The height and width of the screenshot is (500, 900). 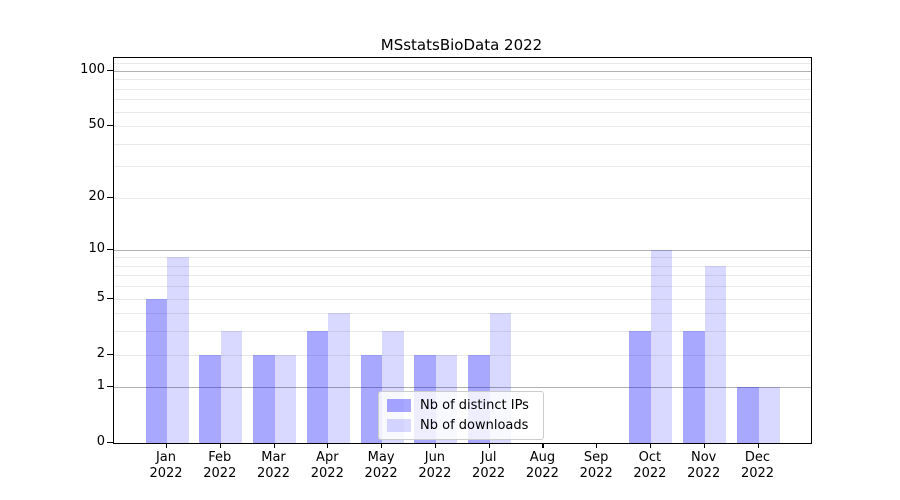 What do you see at coordinates (381, 465) in the screenshot?
I see `x-tick-label: May 2022` at bounding box center [381, 465].